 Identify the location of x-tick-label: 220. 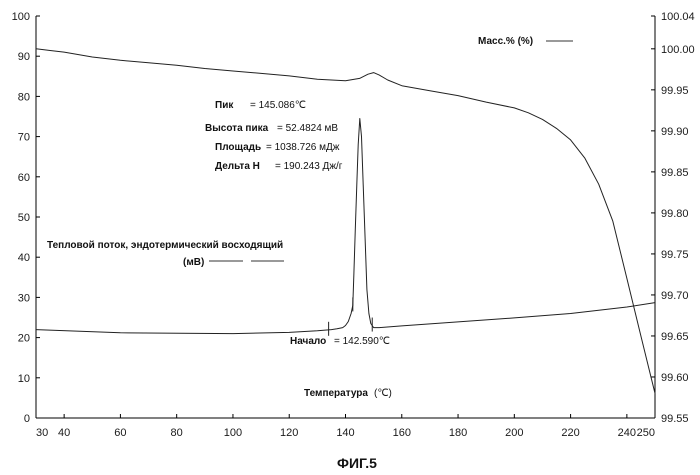
(570, 433).